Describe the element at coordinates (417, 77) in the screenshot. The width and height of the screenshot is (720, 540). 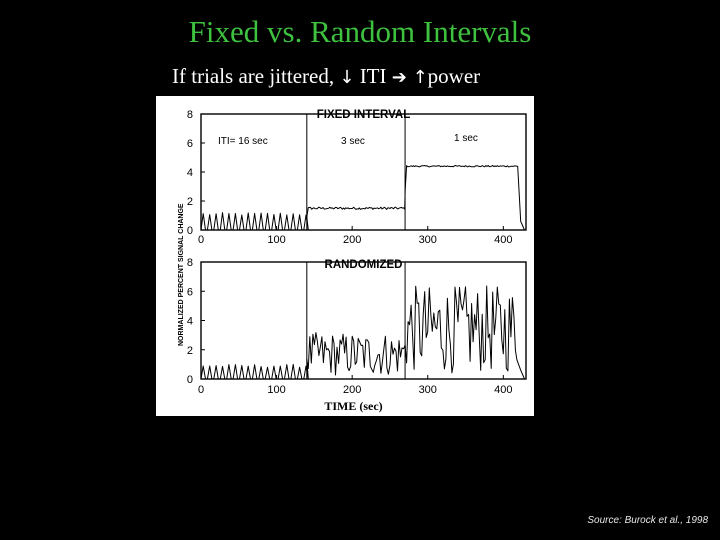
I see `up-arrow-icon: ↑` at that location.